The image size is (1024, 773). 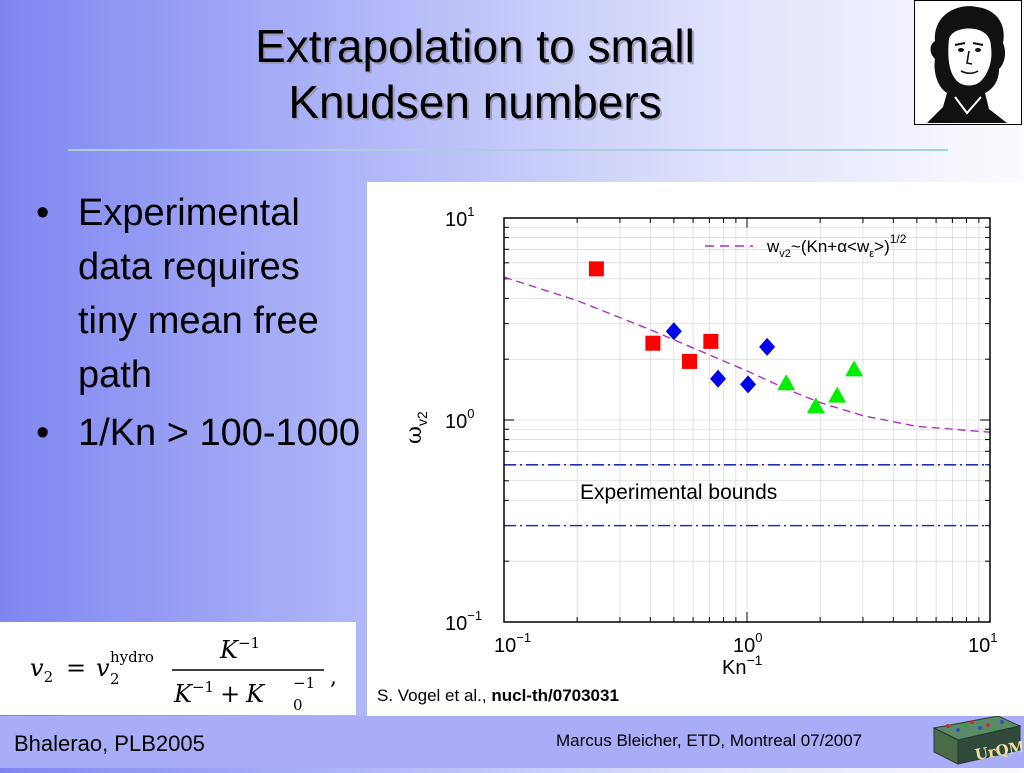 What do you see at coordinates (508, 150) in the screenshot?
I see `title-divider` at bounding box center [508, 150].